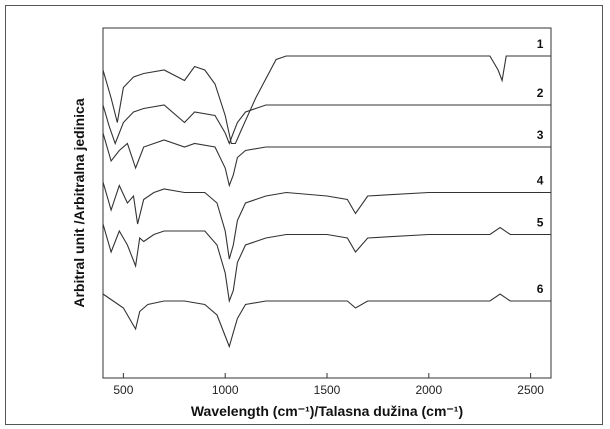 This screenshot has height=429, width=610. I want to click on x-tick-label: 2500, so click(530, 390).